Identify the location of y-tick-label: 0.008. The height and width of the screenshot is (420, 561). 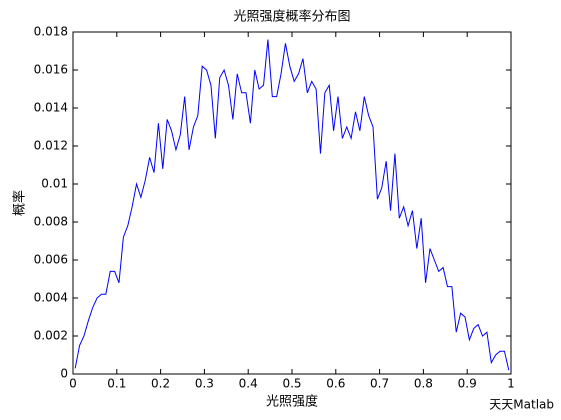
(51, 222).